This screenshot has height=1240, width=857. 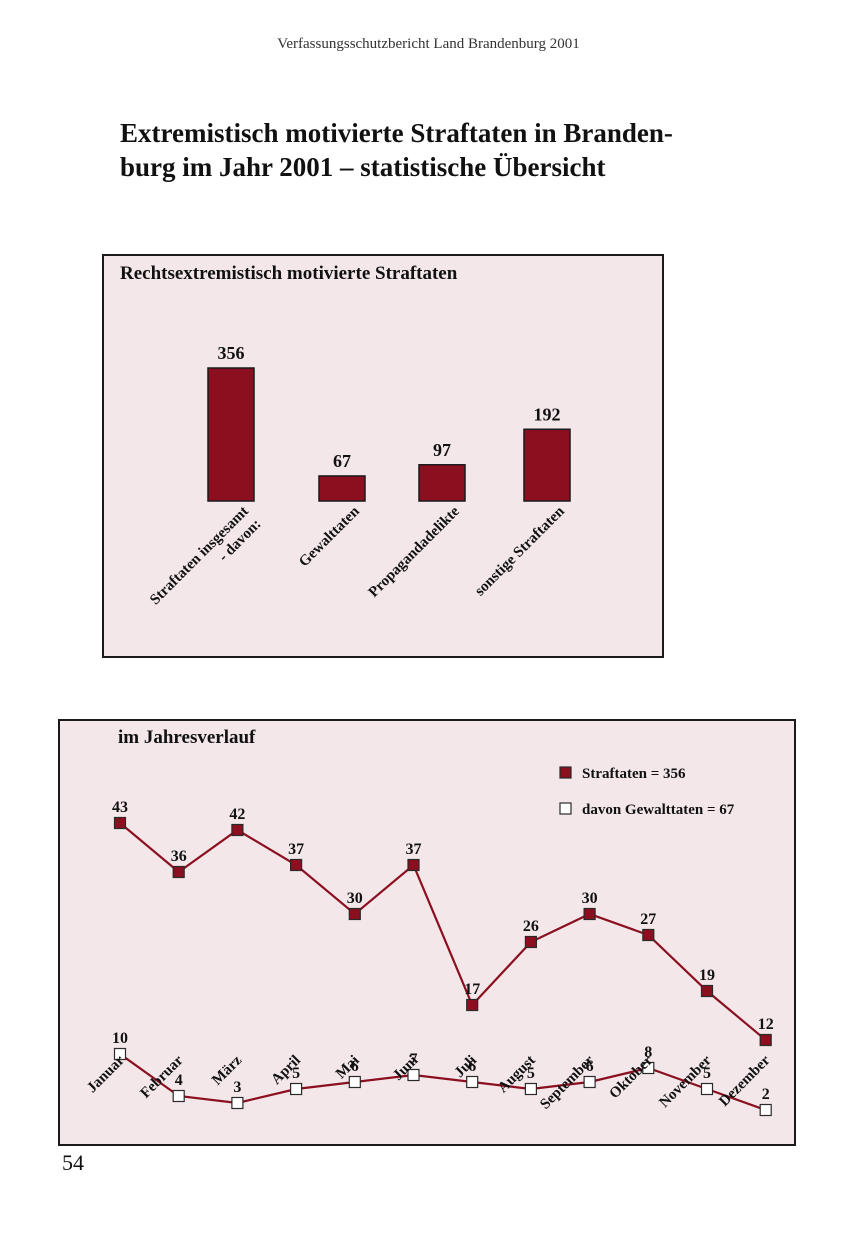 What do you see at coordinates (531, 1073) in the screenshot?
I see `series-1-value-label-7: 5` at bounding box center [531, 1073].